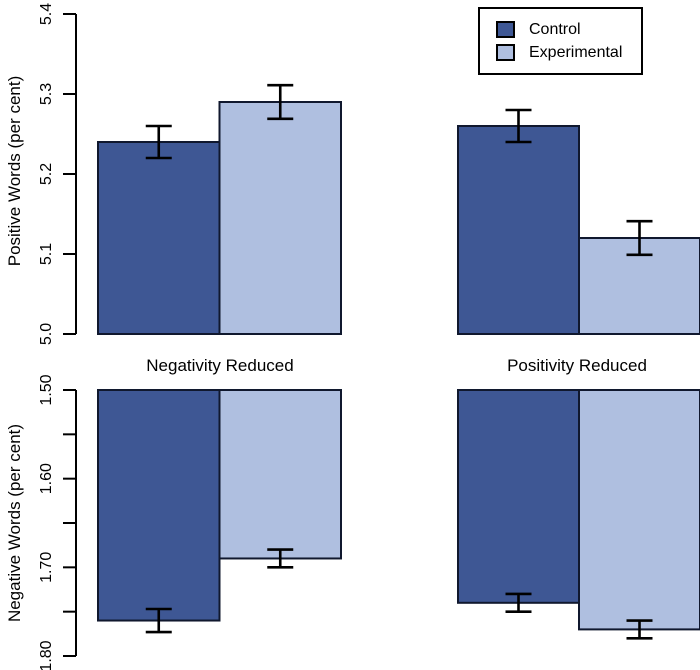 This screenshot has height=670, width=700. I want to click on experimental-swatch-icon, so click(505, 52).